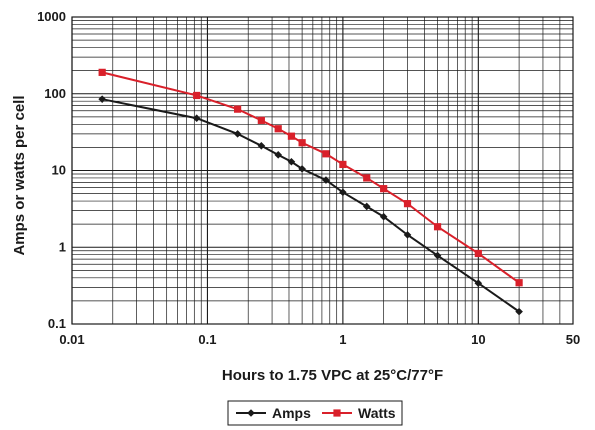 The width and height of the screenshot is (595, 430). I want to click on legend-item-amps: Amps, so click(273, 413).